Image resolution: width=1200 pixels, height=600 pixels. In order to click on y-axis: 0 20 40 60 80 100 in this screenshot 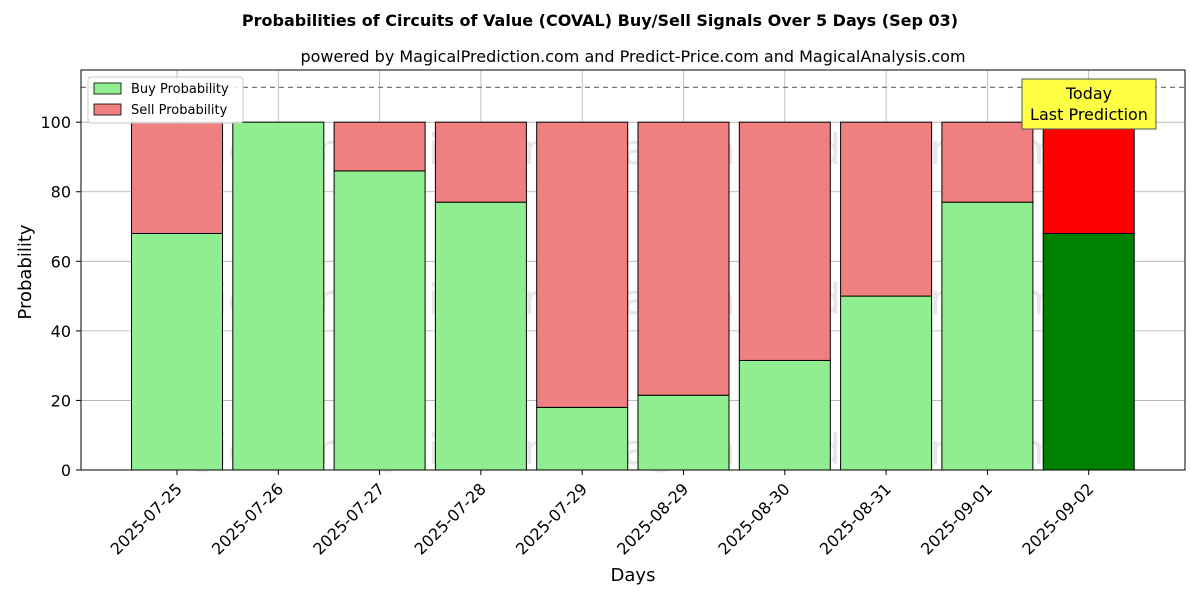, I will do `click(60, 296)`.